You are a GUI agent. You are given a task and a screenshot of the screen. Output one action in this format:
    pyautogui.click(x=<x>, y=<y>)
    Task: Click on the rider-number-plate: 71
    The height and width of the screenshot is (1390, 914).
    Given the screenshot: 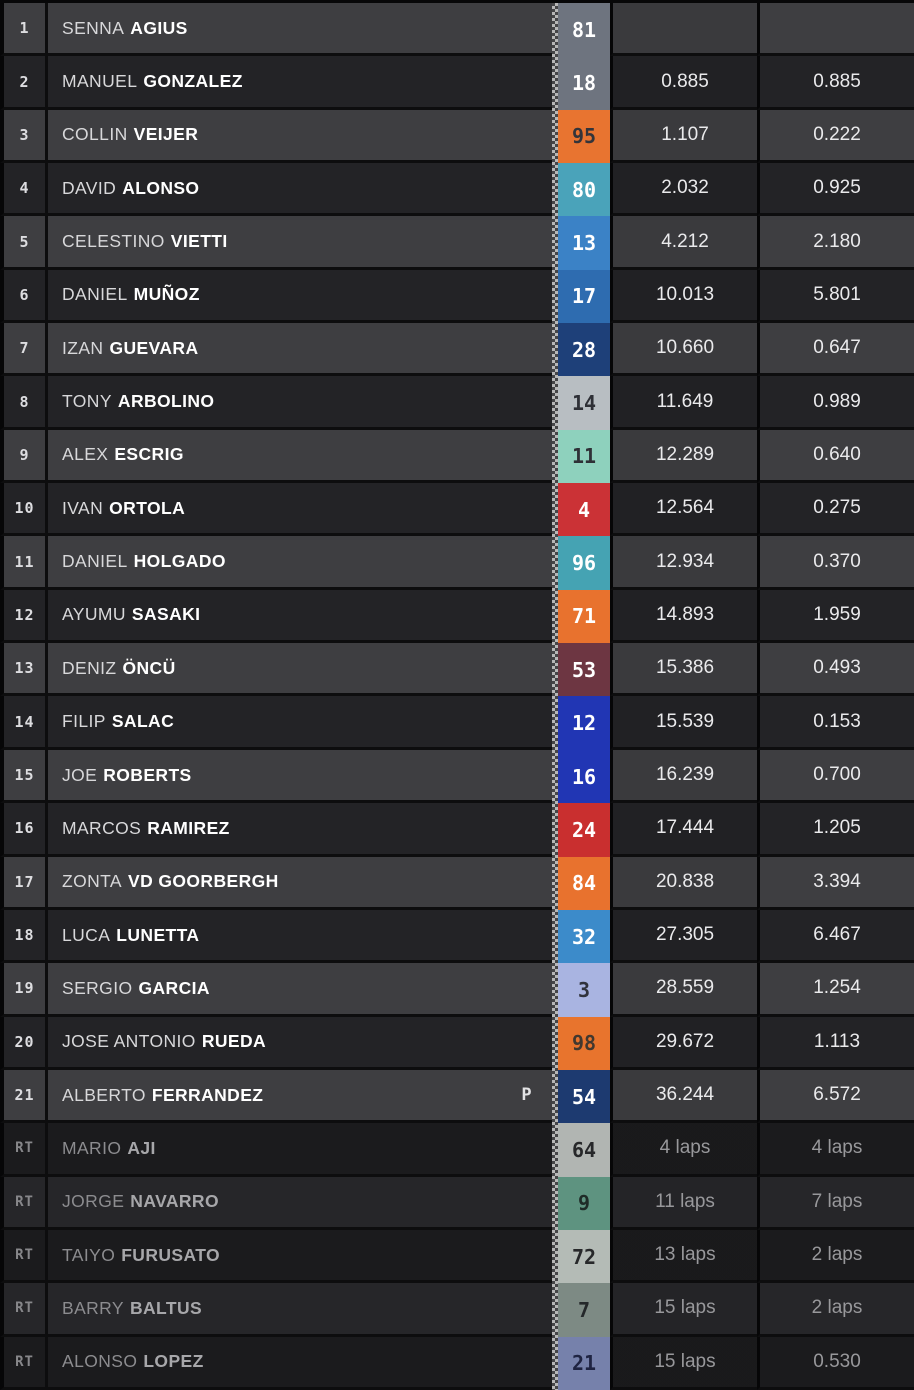 What is the action you would take?
    pyautogui.click(x=584, y=616)
    